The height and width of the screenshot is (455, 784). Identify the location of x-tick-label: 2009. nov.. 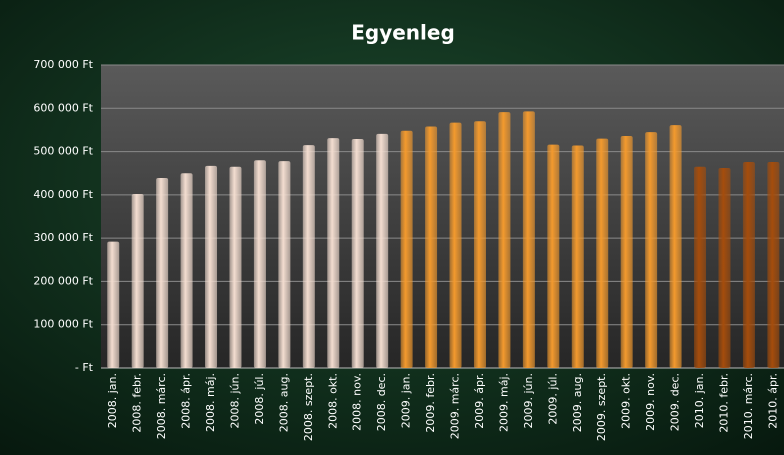
(650, 402).